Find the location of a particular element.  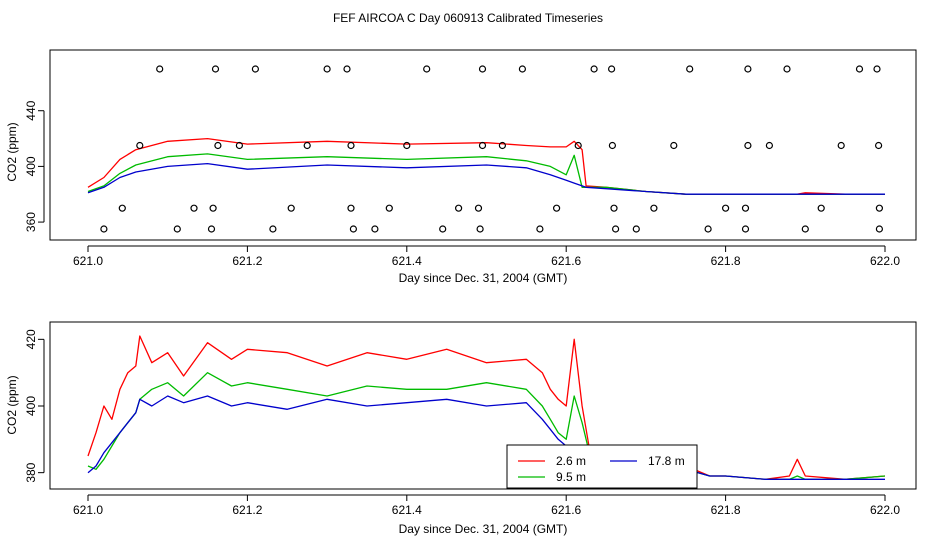

legend-label-17-8m: 17.8 m is located at coordinates (666, 461).